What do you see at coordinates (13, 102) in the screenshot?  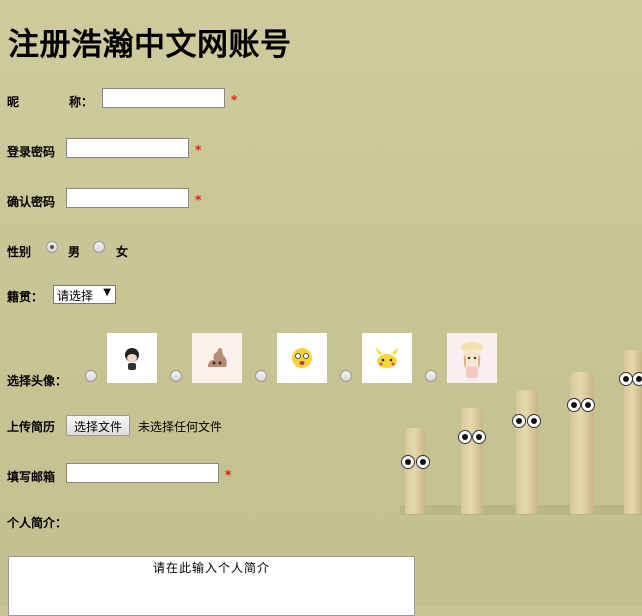 I see `nickname-label: 昵` at bounding box center [13, 102].